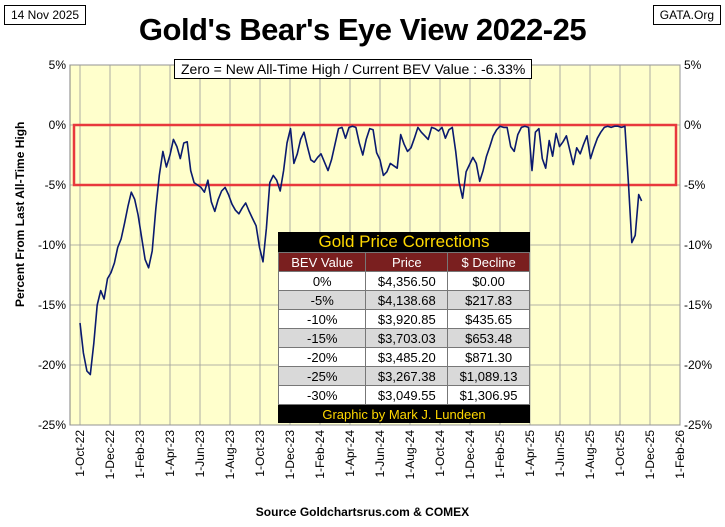 The image size is (725, 527). Describe the element at coordinates (470, 455) in the screenshot. I see `x-tick-label: 1-Dec-24` at that location.